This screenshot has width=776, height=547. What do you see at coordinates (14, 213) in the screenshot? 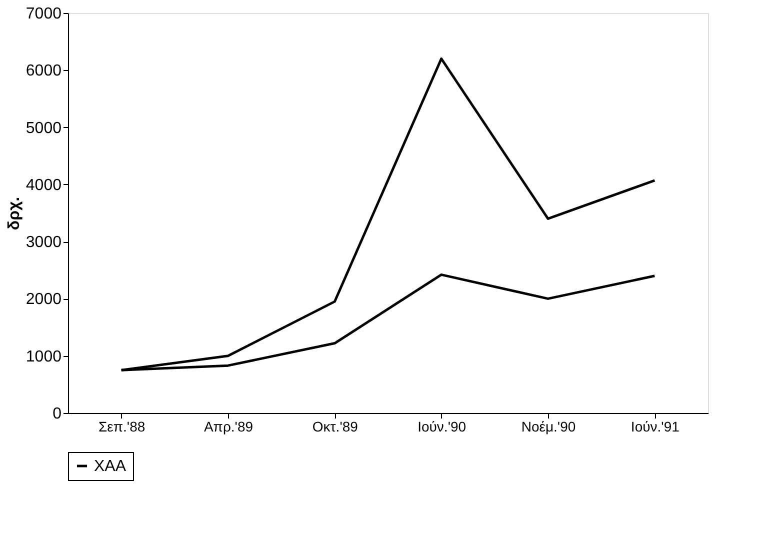
I see `y-axis-title: δρχ.` at bounding box center [14, 213].